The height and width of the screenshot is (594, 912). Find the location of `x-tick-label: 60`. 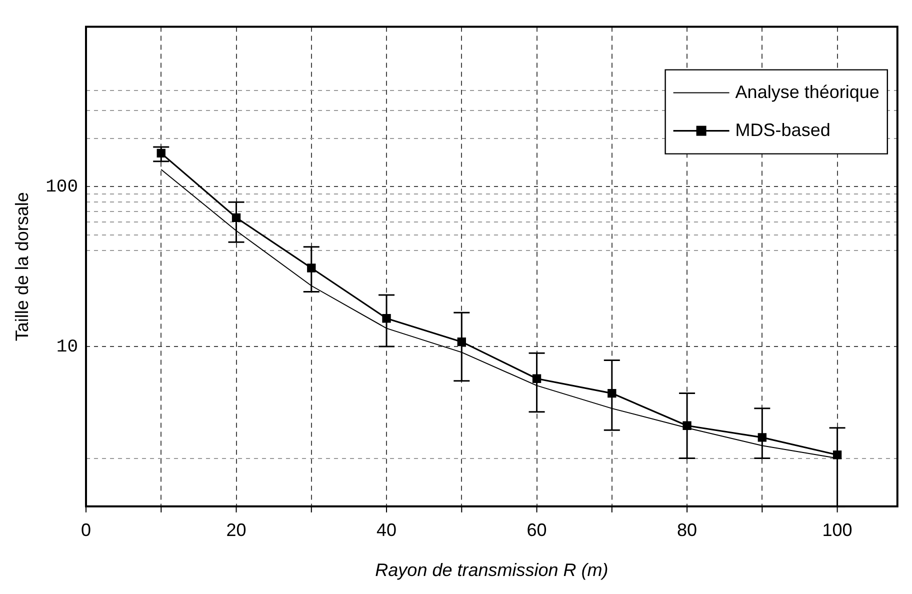

x-tick-label: 60 is located at coordinates (536, 530).